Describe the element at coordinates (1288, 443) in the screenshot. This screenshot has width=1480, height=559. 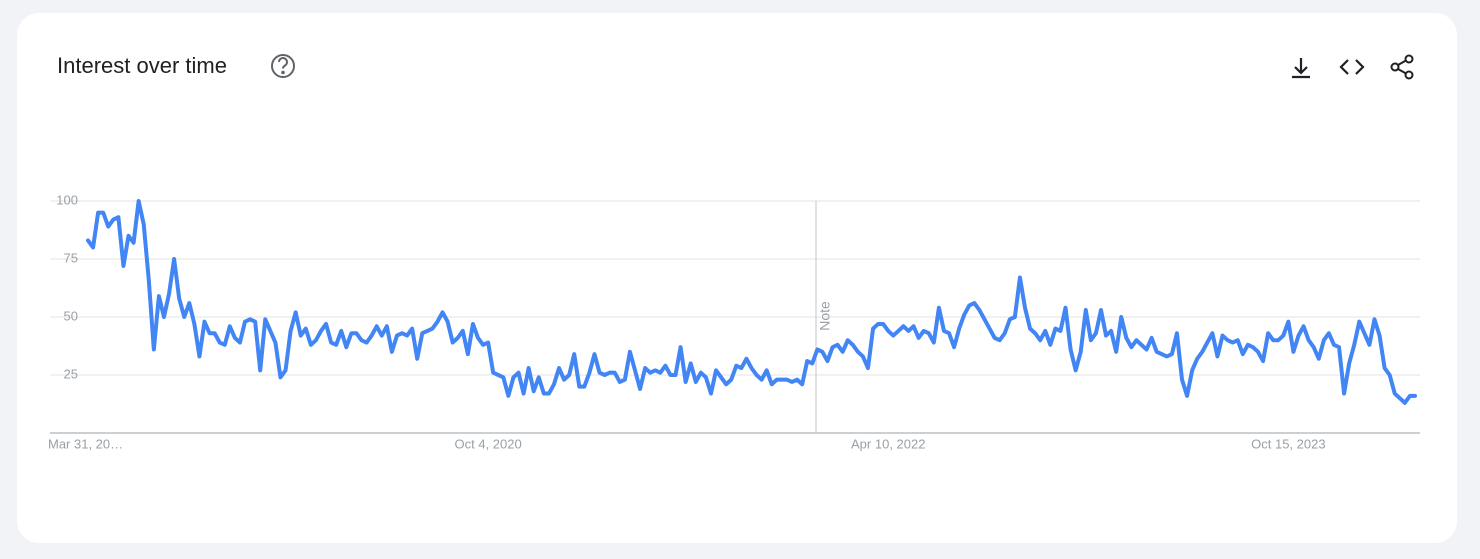
I see `x-tick-label: Oct 15, 2023` at that location.